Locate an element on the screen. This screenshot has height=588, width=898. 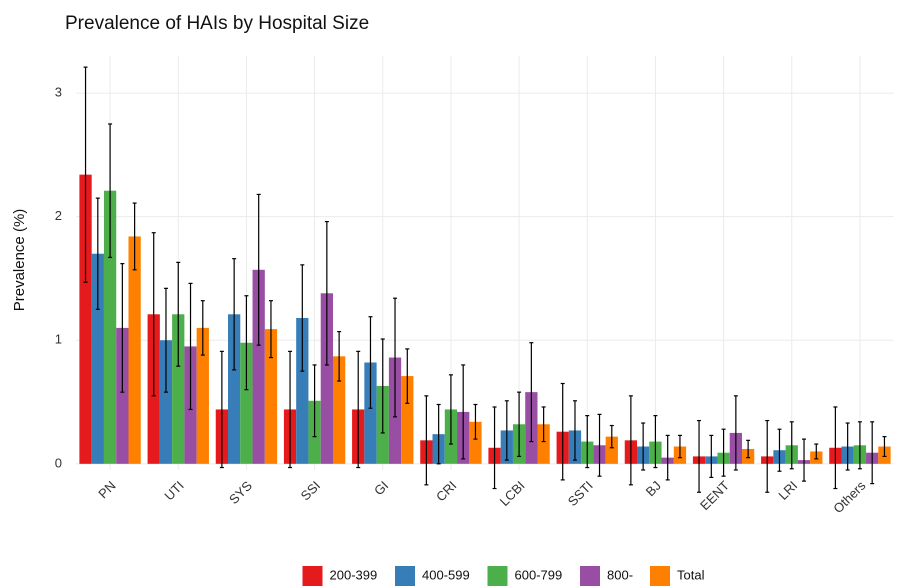
x-tick-label: UTI is located at coordinates (173, 490).